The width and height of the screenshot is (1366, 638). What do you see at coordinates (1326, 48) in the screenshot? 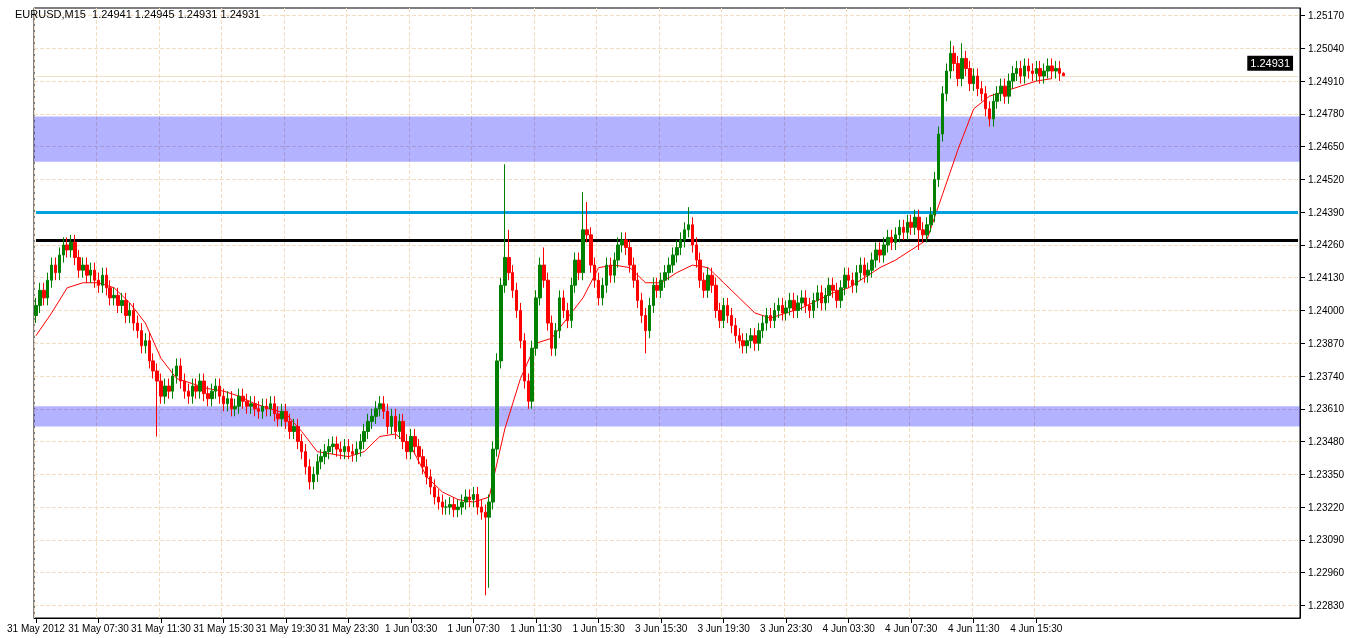
I see `y-tick-label: 1.25040` at bounding box center [1326, 48].